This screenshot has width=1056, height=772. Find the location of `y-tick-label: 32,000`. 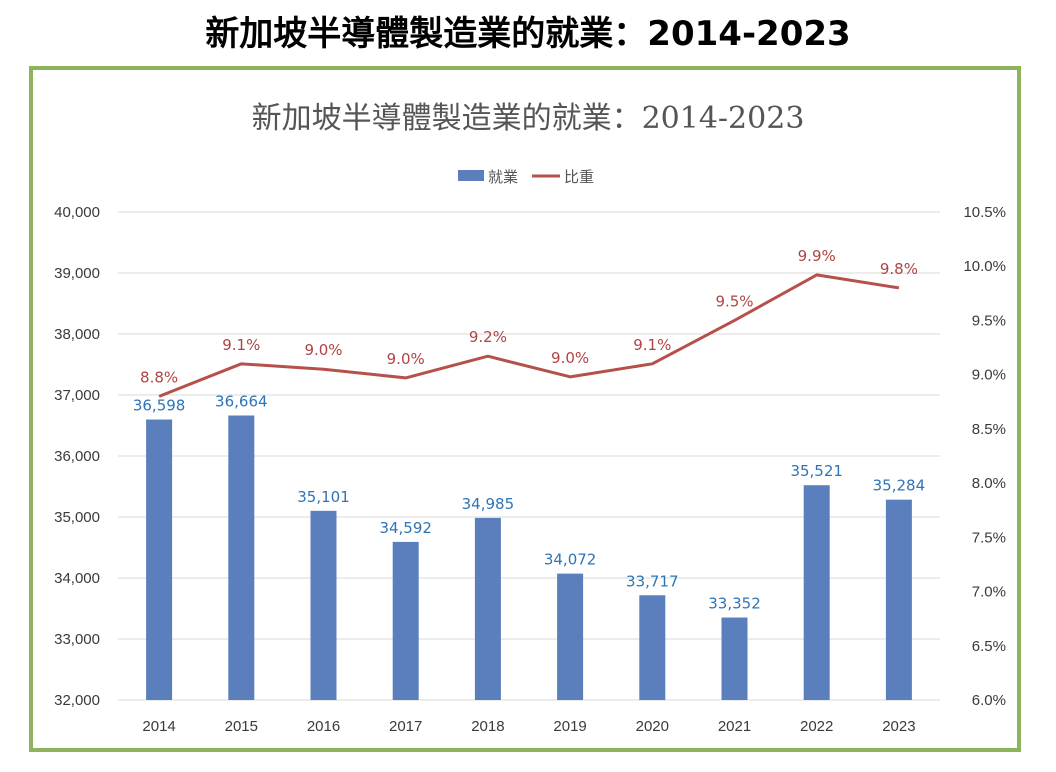

y-tick-label: 32,000 is located at coordinates (77, 700).